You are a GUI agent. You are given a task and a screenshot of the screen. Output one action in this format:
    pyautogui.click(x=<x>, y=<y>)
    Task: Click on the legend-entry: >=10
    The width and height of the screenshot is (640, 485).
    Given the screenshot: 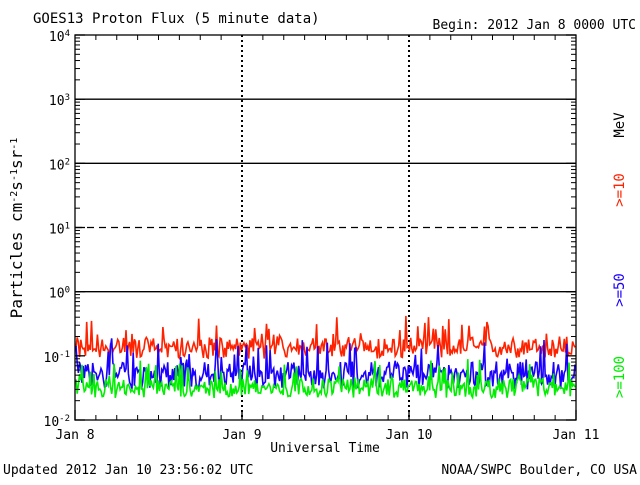 What is the action you would take?
    pyautogui.click(x=620, y=190)
    